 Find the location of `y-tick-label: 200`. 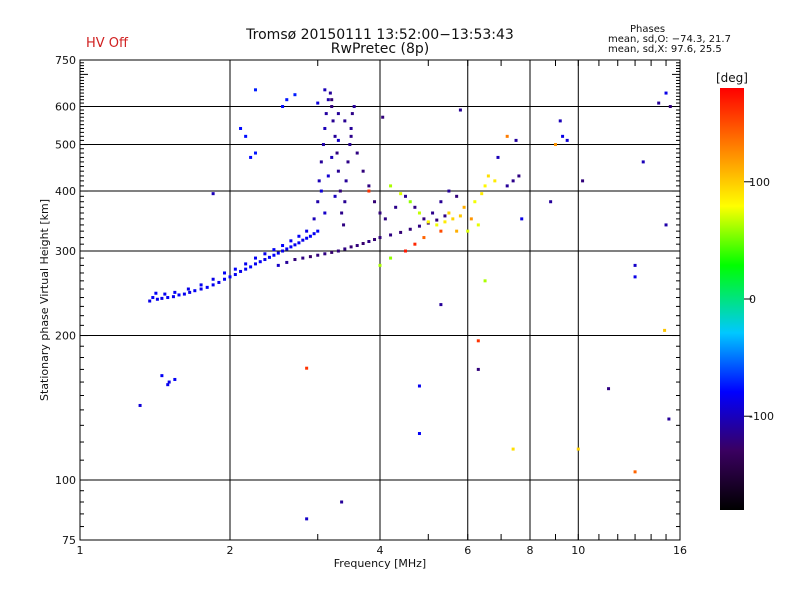

y-tick-label: 200 is located at coordinates (65, 336).